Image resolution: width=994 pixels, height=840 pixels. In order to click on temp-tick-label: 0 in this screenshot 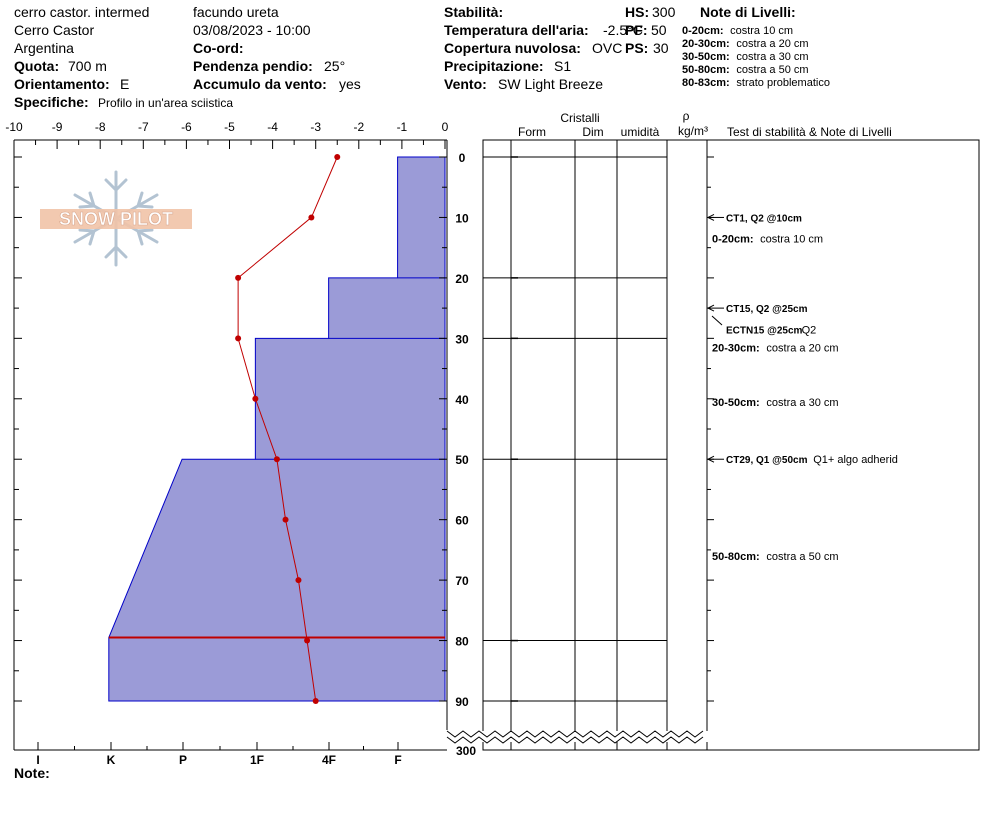, I will do `click(445, 127)`.